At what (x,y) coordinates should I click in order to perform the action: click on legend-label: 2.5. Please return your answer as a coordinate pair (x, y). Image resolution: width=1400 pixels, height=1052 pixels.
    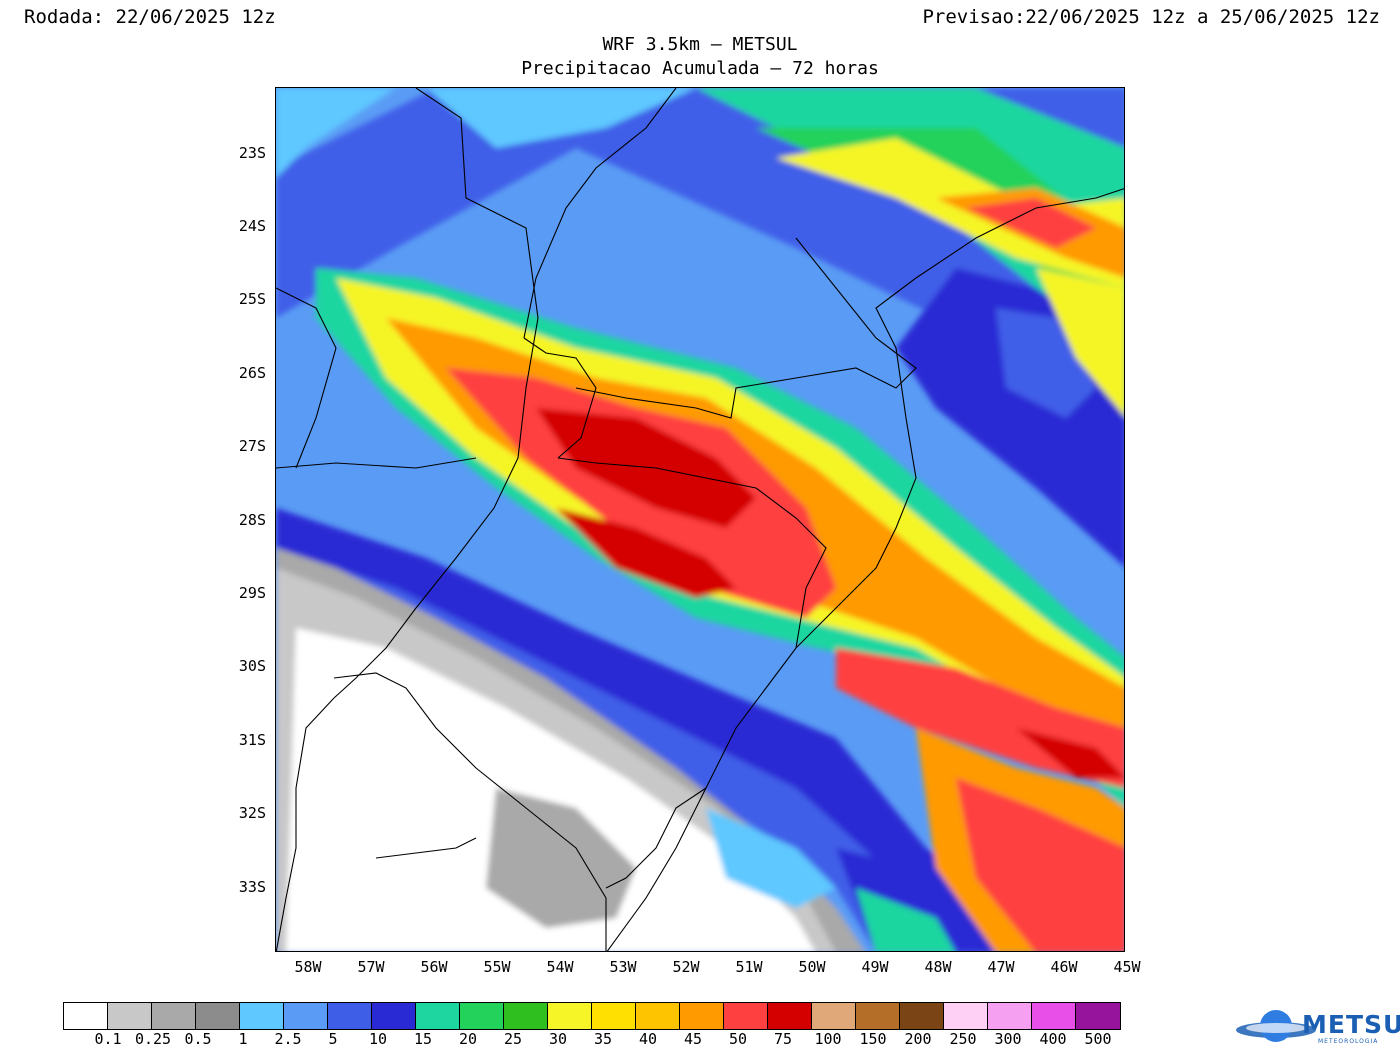
    Looking at the image, I should click on (288, 1039).